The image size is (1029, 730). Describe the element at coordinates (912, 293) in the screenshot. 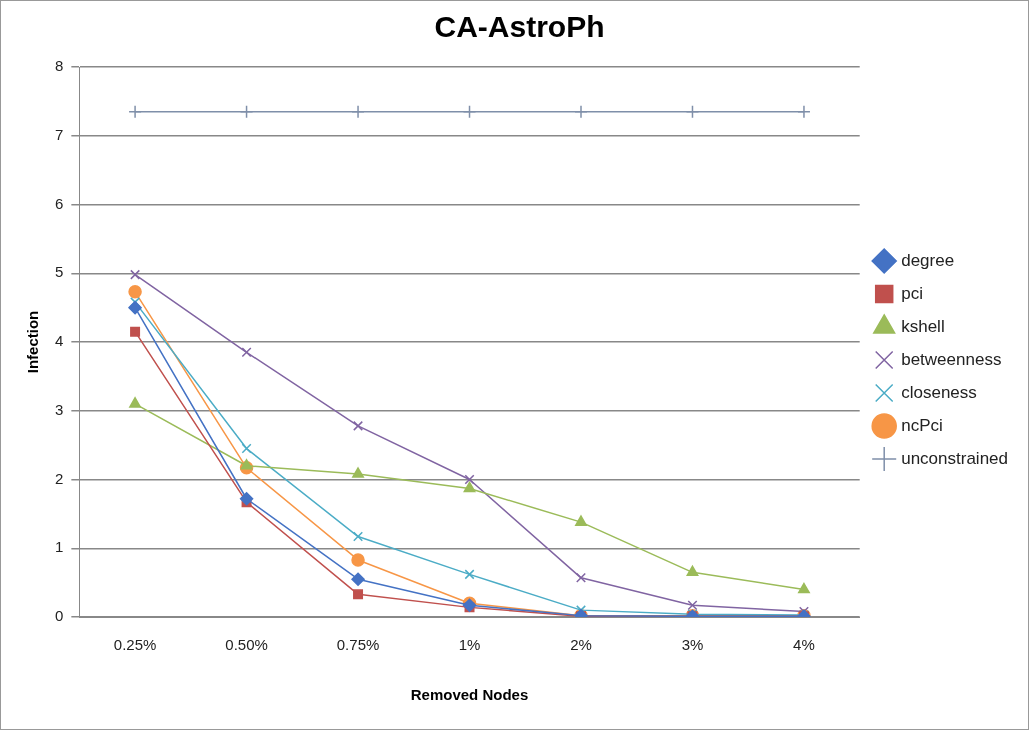

I see `legend-label: pci` at that location.